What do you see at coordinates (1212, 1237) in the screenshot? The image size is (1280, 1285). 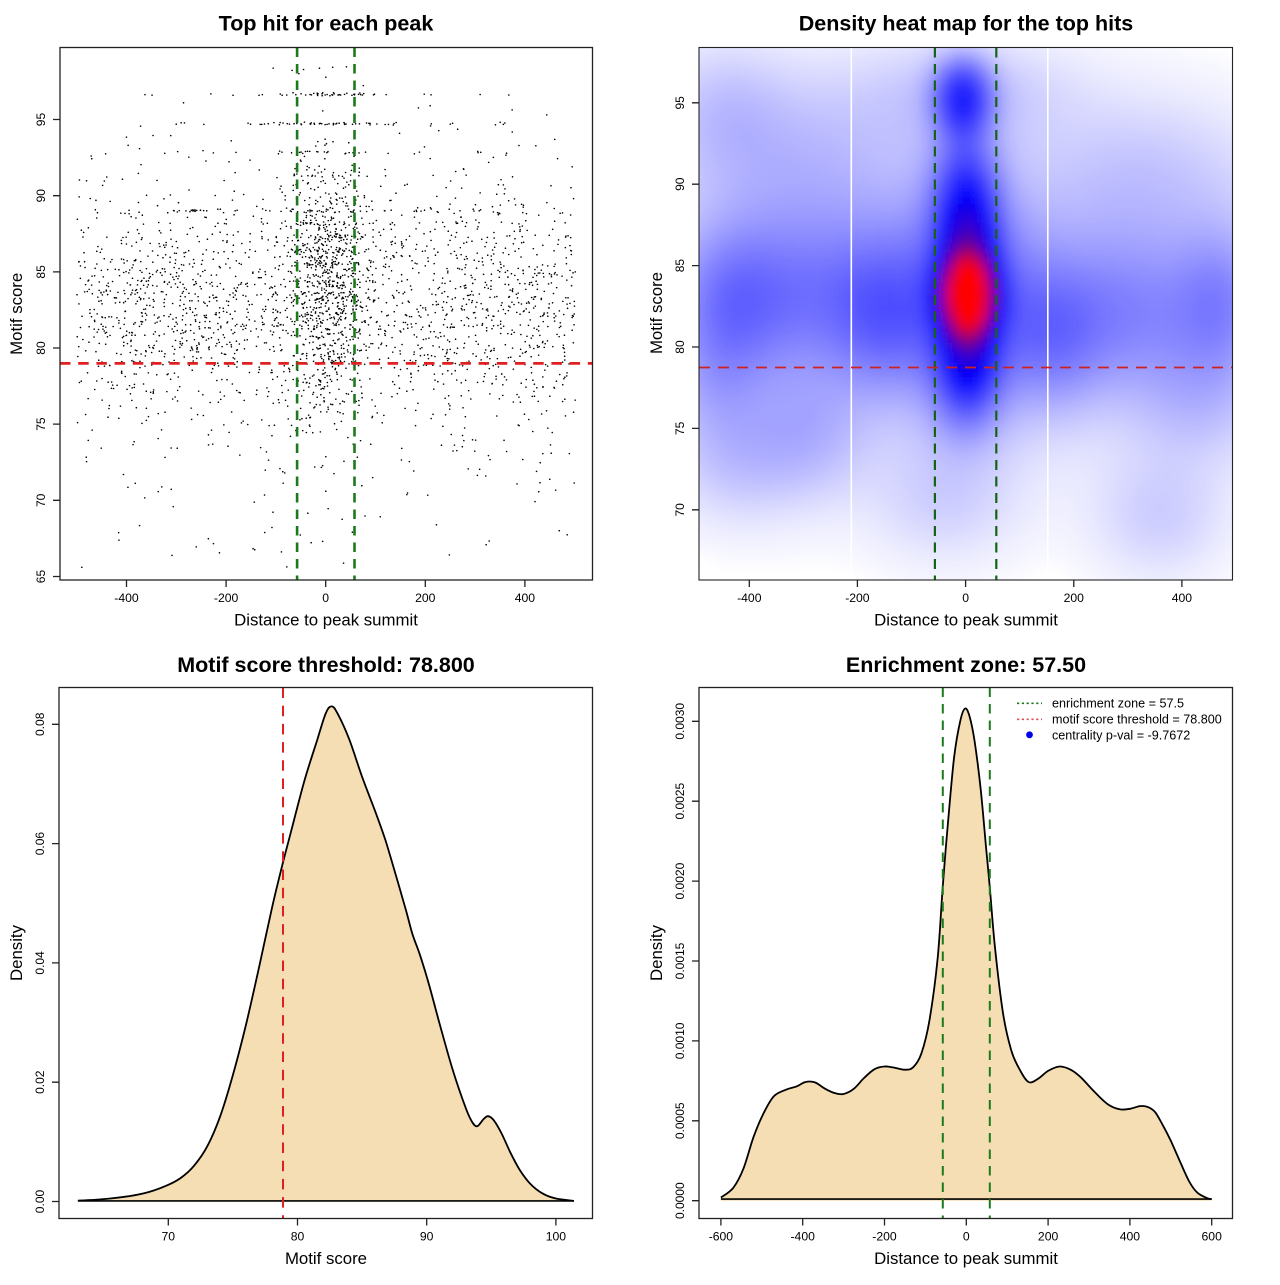 I see `svg-text: 600` at bounding box center [1212, 1237].